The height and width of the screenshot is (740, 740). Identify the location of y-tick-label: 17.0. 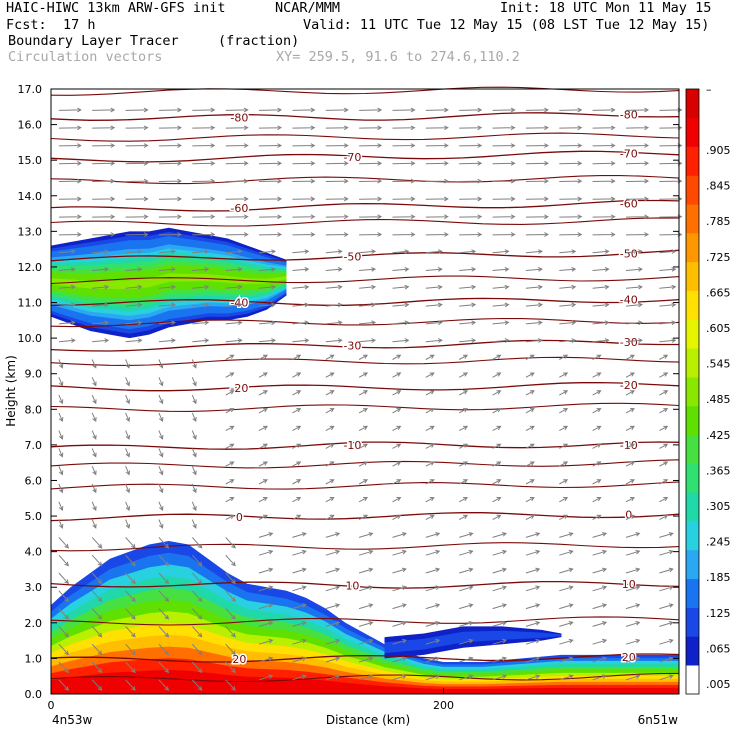
(30, 89).